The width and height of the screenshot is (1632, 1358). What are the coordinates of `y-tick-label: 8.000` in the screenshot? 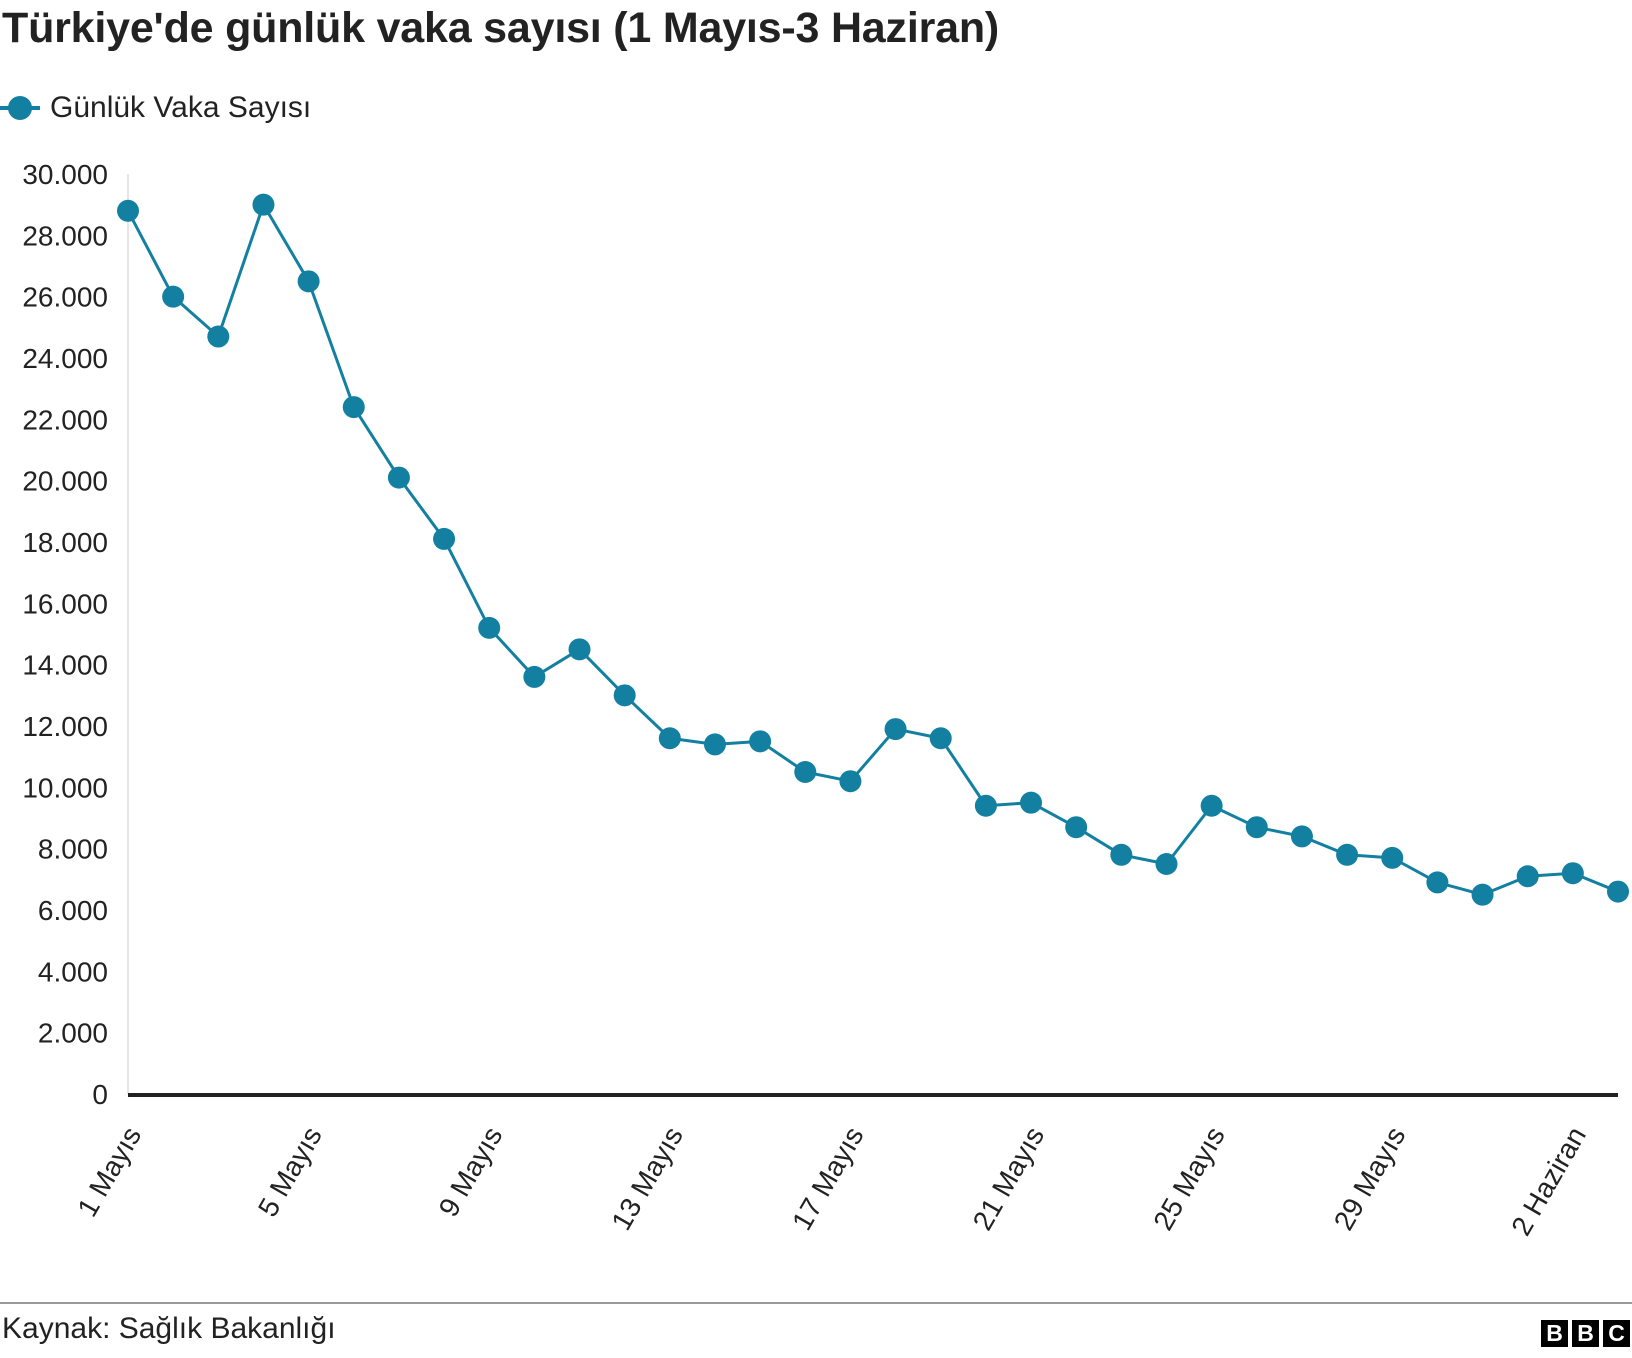 It's located at (73, 849).